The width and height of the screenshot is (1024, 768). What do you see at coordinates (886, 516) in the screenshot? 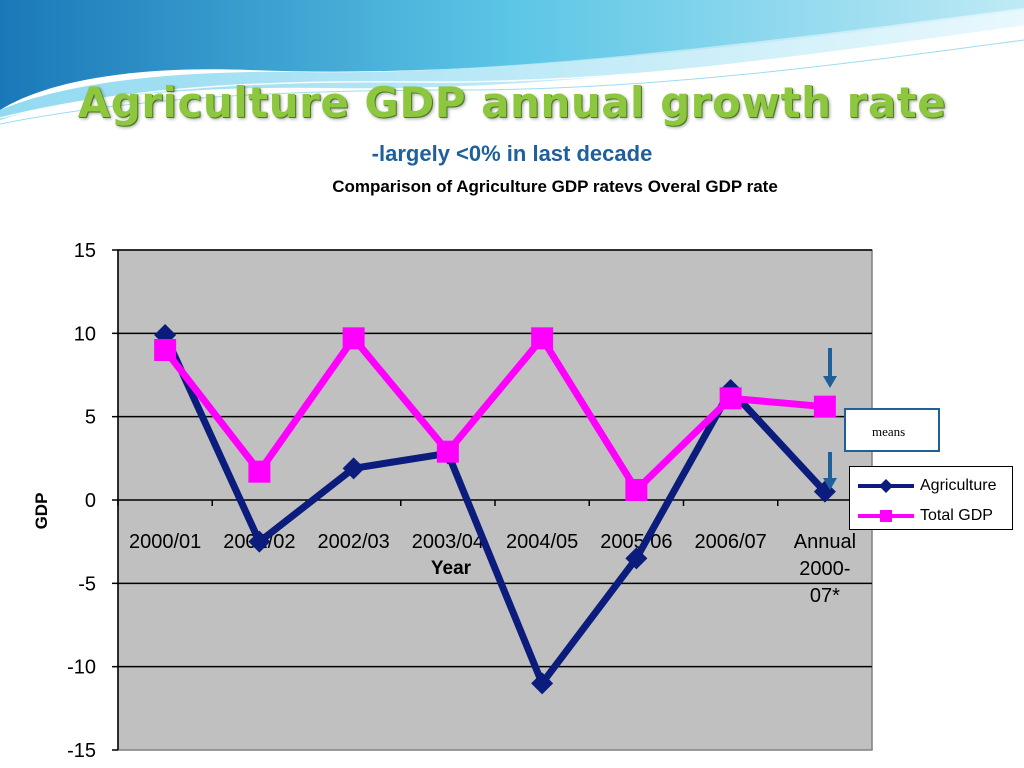
I see `square-marker-icon` at bounding box center [886, 516].